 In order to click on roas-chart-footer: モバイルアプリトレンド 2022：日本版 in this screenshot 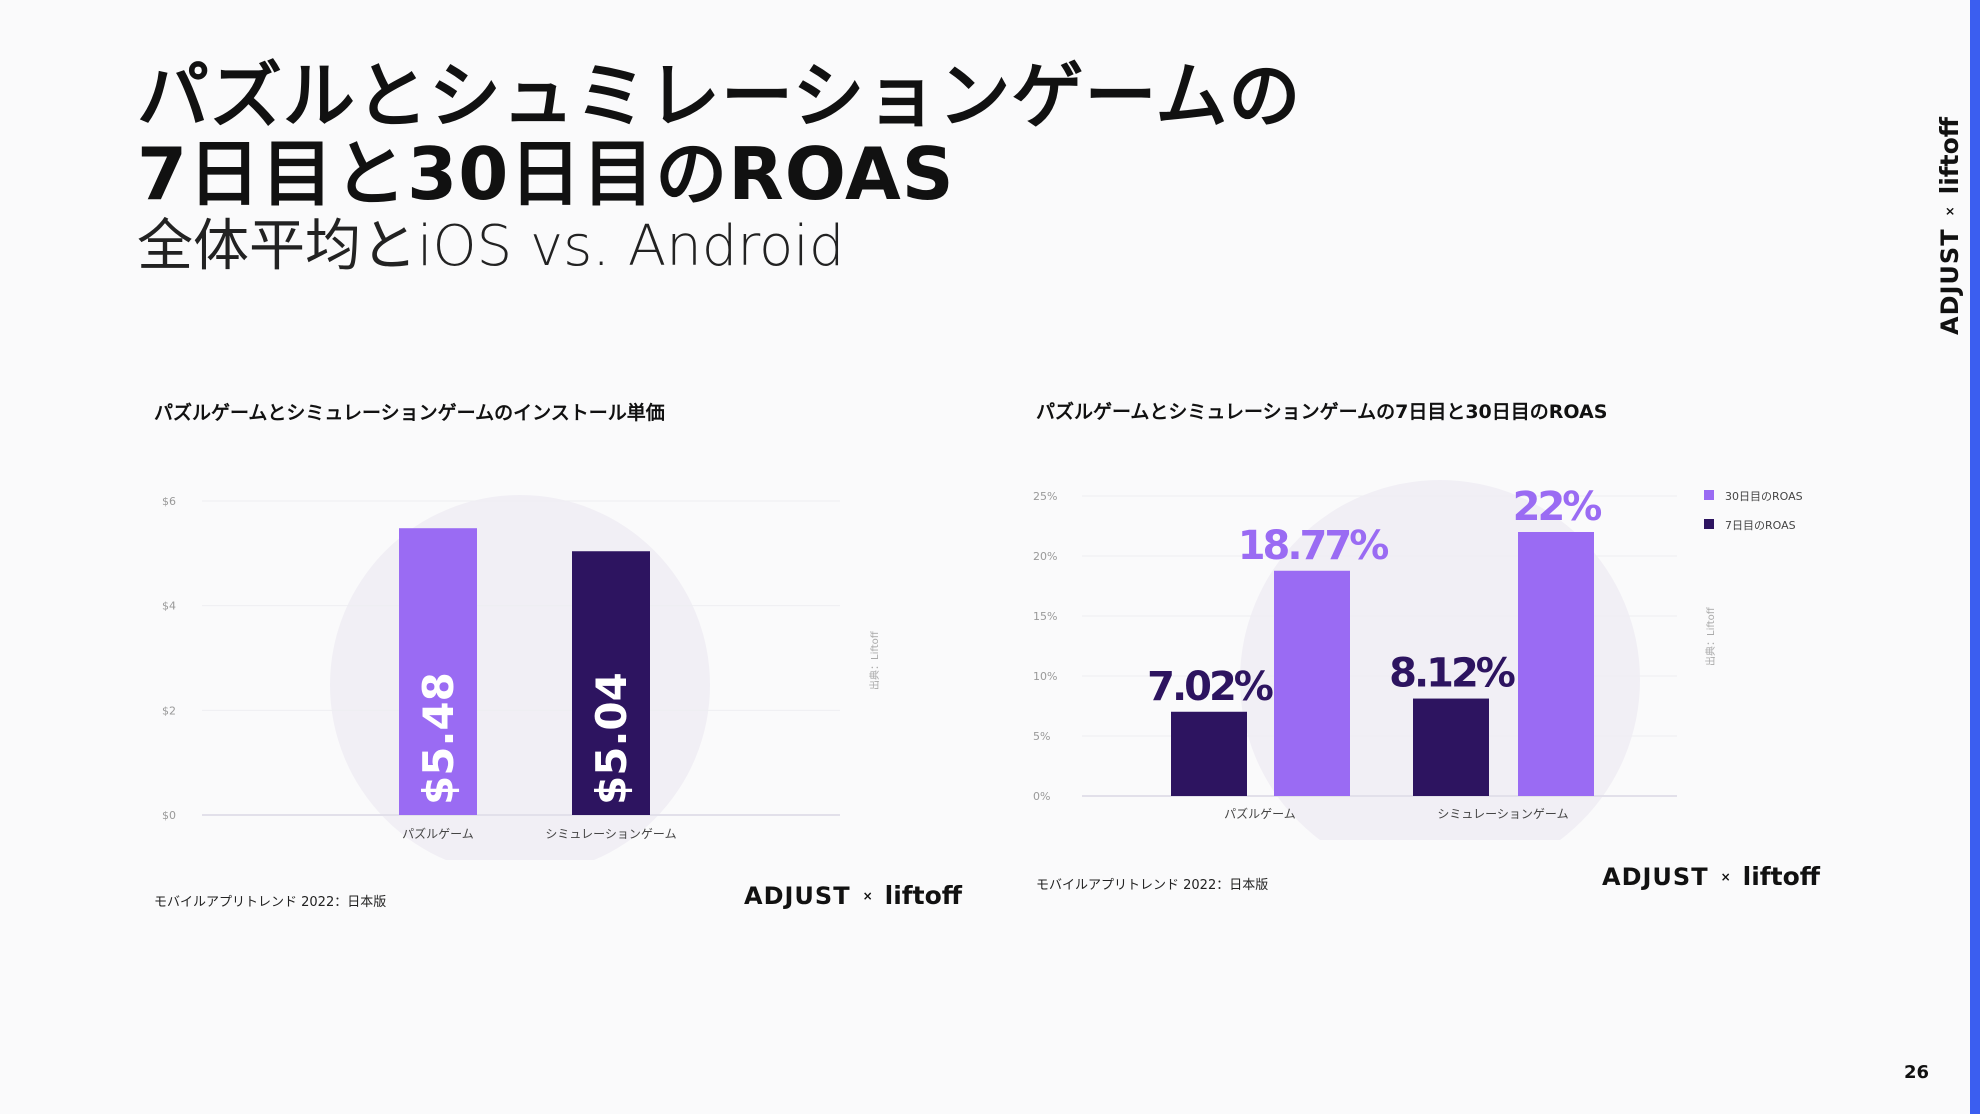, I will do `click(1152, 885)`.